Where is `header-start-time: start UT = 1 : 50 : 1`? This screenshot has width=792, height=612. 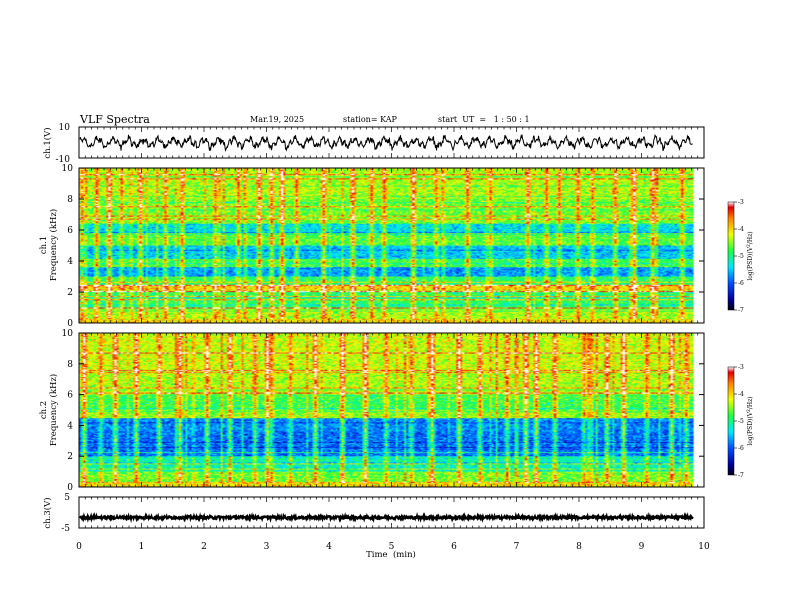
header-start-time: start UT = 1 : 50 : 1 is located at coordinates (484, 119).